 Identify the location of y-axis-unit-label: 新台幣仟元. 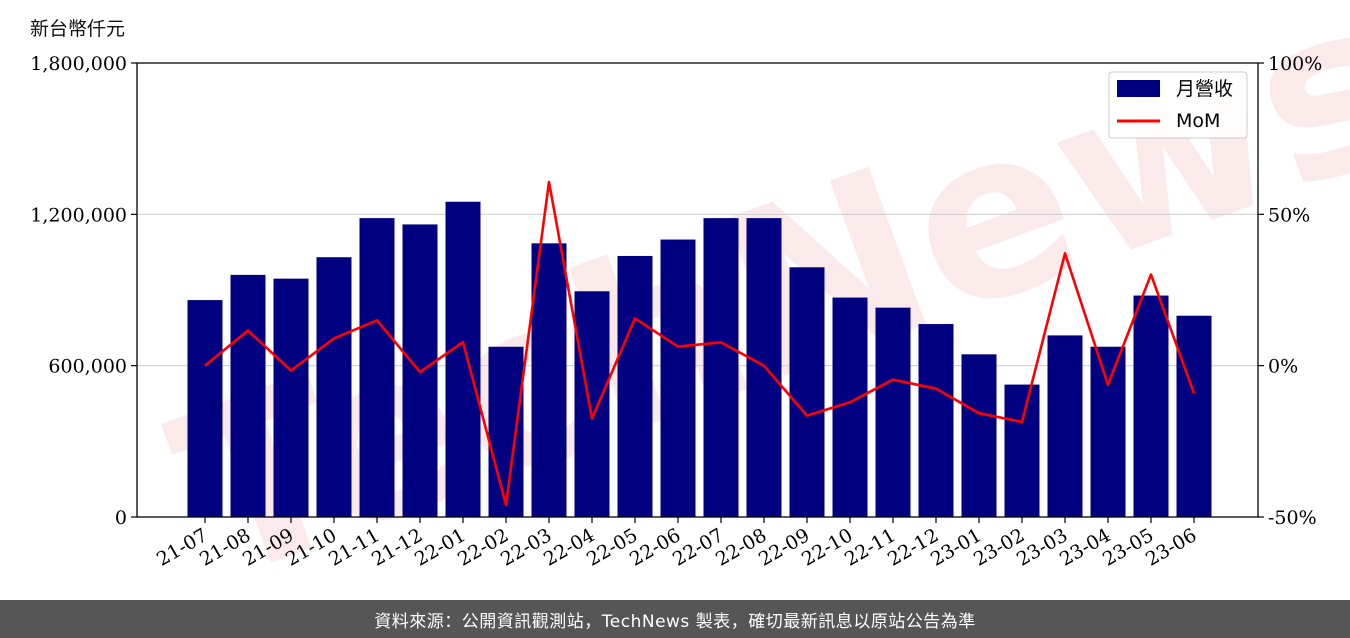
(78, 29).